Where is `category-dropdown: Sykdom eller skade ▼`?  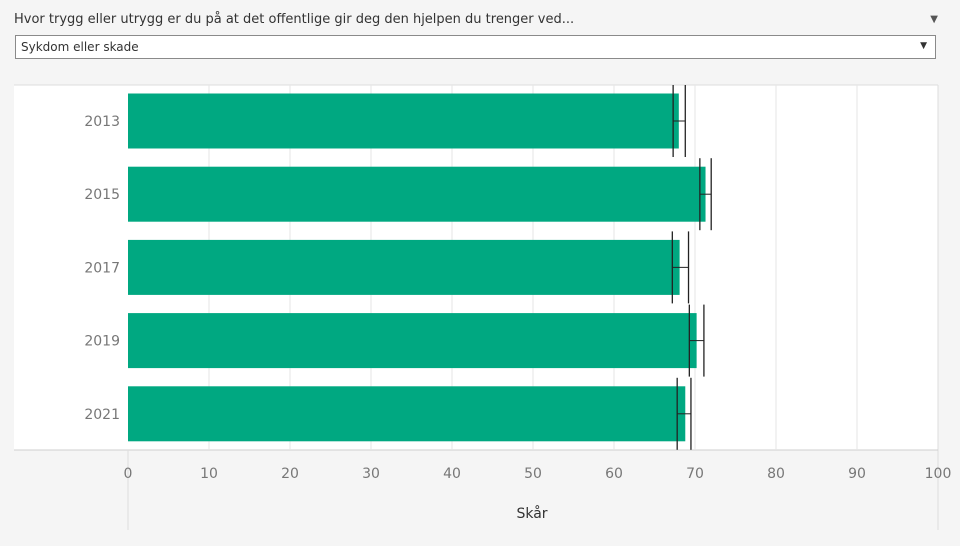
category-dropdown: Sykdom eller skade ▼ is located at coordinates (475, 47).